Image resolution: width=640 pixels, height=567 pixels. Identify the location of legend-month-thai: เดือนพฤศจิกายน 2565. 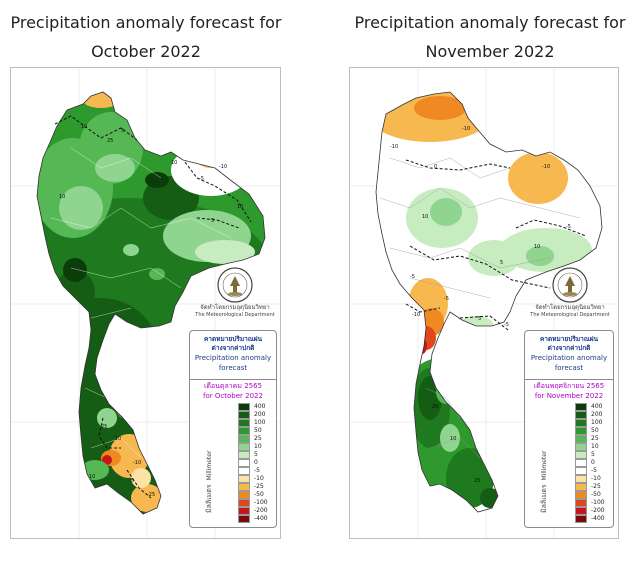
(569, 386).